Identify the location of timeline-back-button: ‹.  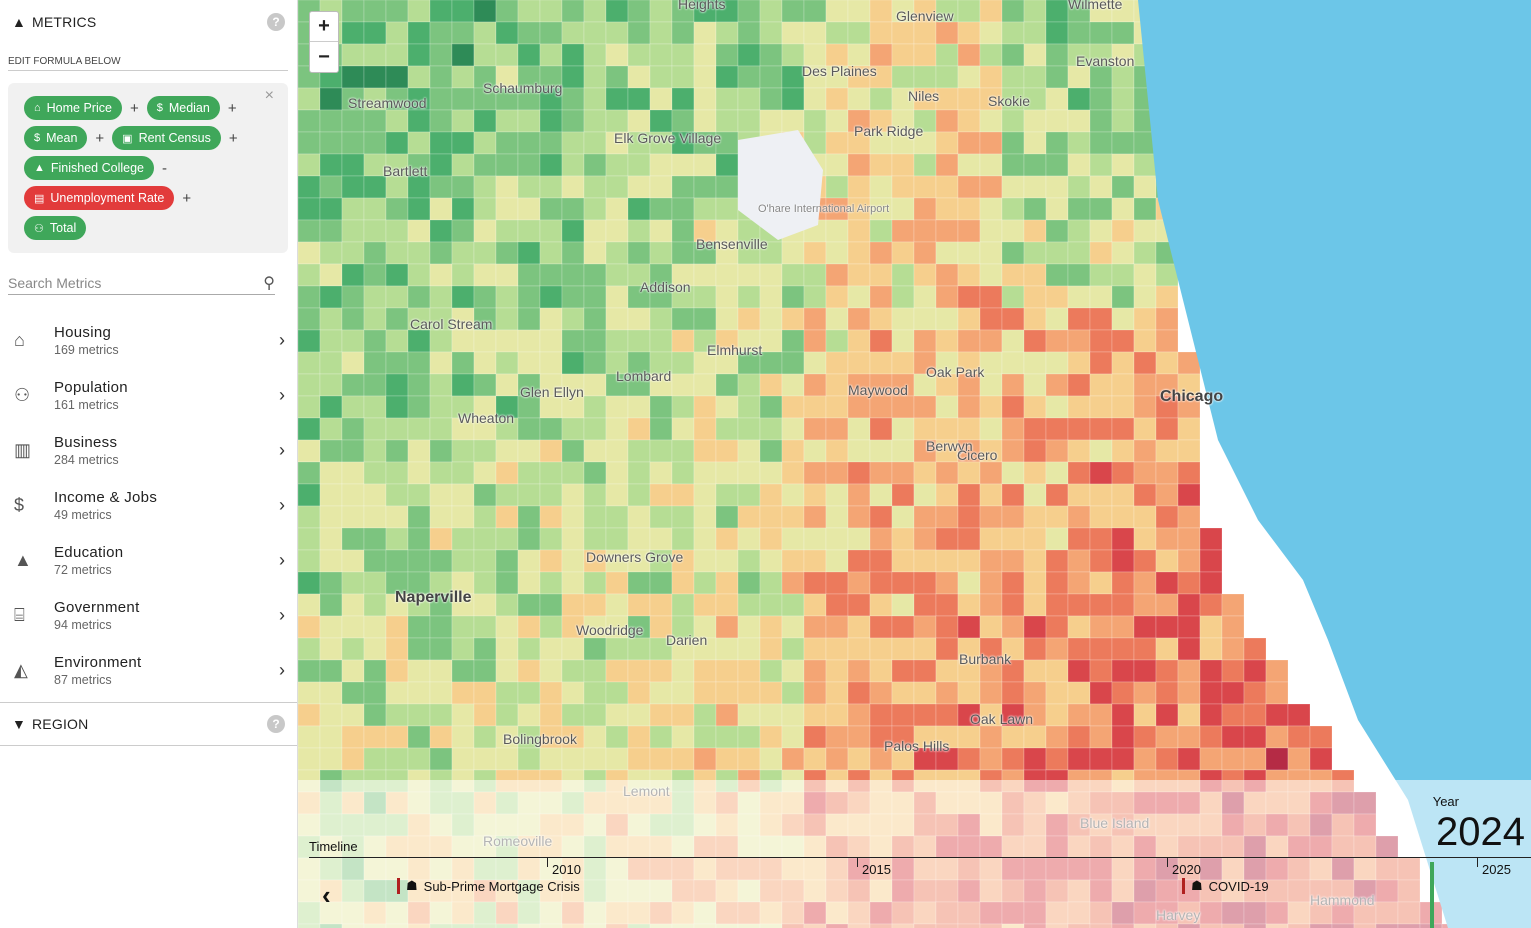
(326, 895).